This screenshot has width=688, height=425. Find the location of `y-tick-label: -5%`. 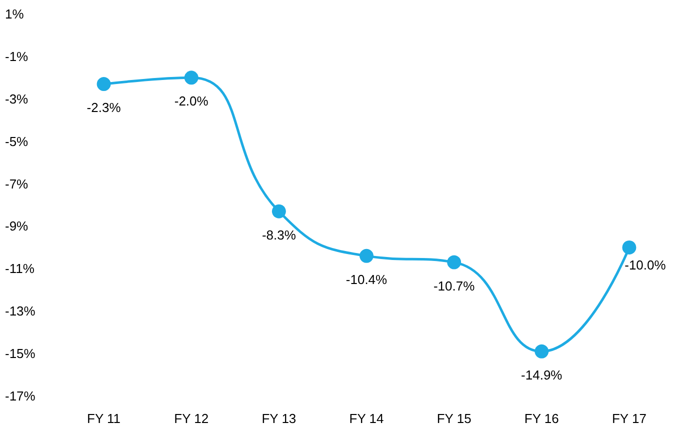

y-tick-label: -5% is located at coordinates (17, 141).